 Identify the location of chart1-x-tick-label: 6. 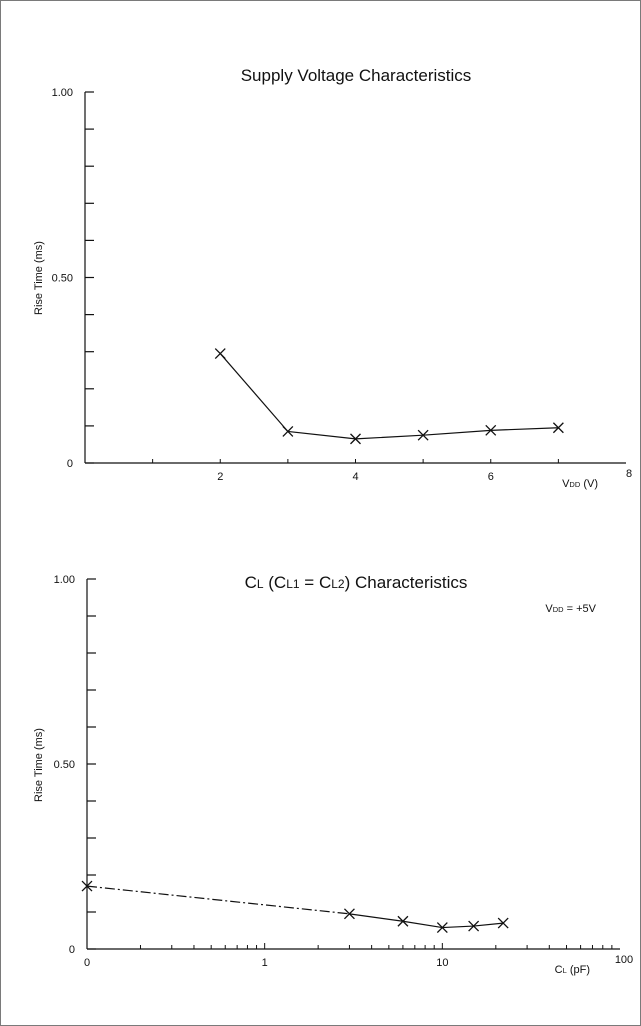
(491, 477).